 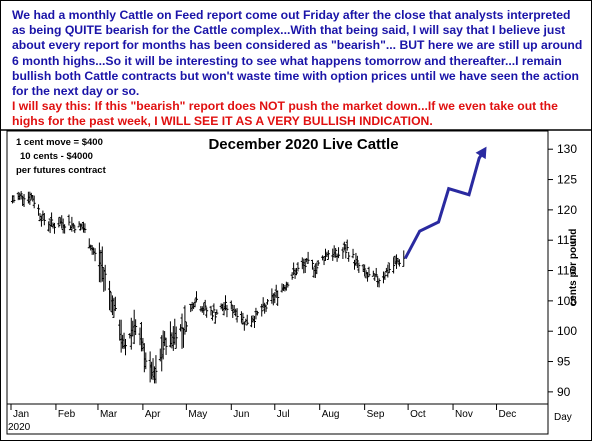 I want to click on x-tick-label: Mar, so click(x=109, y=414).